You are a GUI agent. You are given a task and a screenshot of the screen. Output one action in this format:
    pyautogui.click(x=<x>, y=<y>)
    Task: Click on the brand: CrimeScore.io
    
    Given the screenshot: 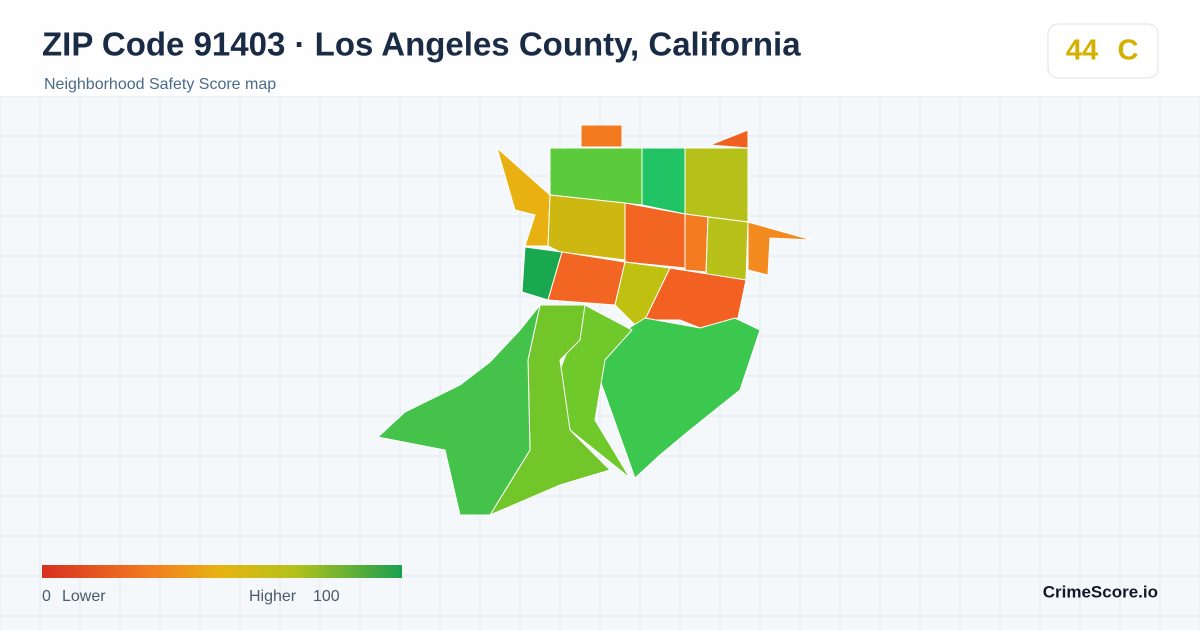 What is the action you would take?
    pyautogui.click(x=1100, y=591)
    